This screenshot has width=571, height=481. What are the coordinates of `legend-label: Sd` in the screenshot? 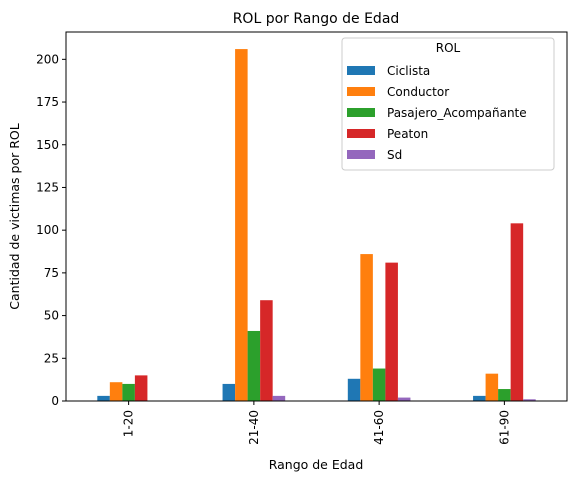 It's located at (394, 155).